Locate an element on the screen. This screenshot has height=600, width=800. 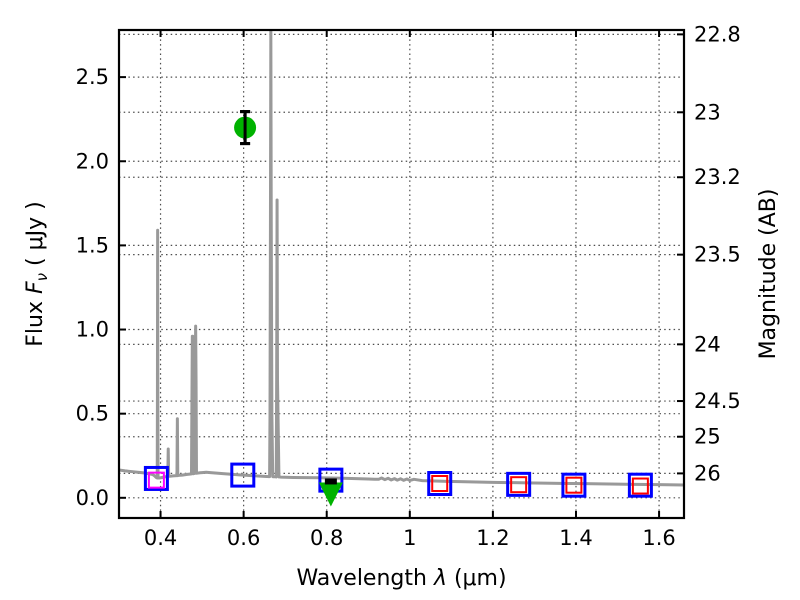
y-tick-label-right: 23 is located at coordinates (707, 112).